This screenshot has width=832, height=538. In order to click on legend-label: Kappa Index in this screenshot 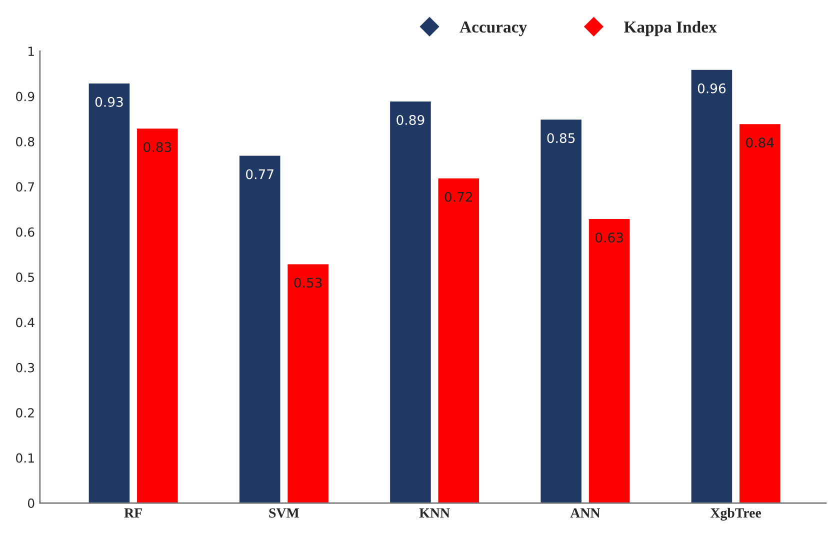, I will do `click(670, 28)`.